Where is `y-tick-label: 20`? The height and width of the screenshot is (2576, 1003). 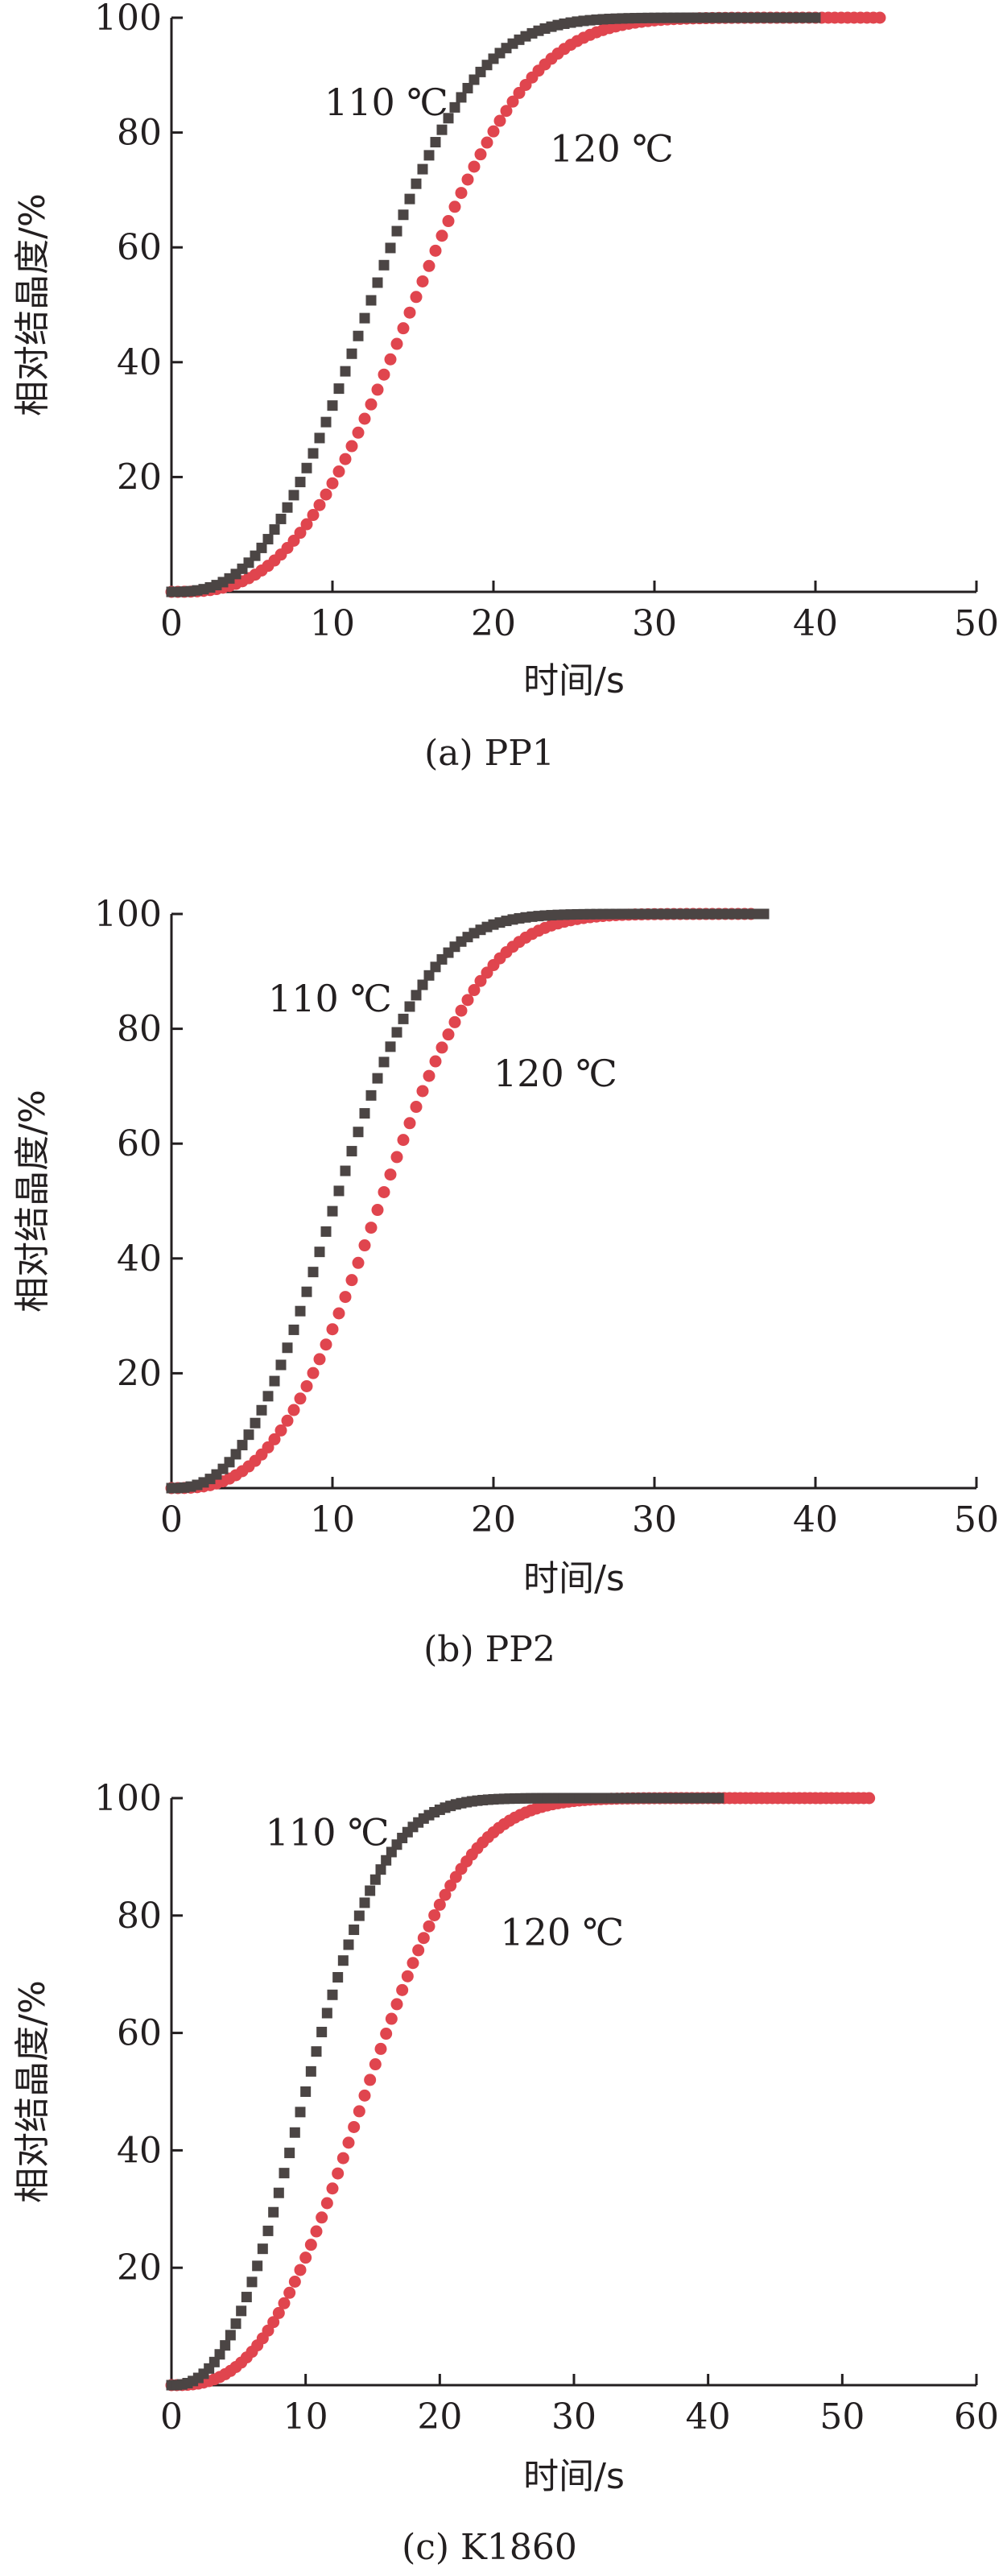
y-tick-label: 20 is located at coordinates (139, 1373).